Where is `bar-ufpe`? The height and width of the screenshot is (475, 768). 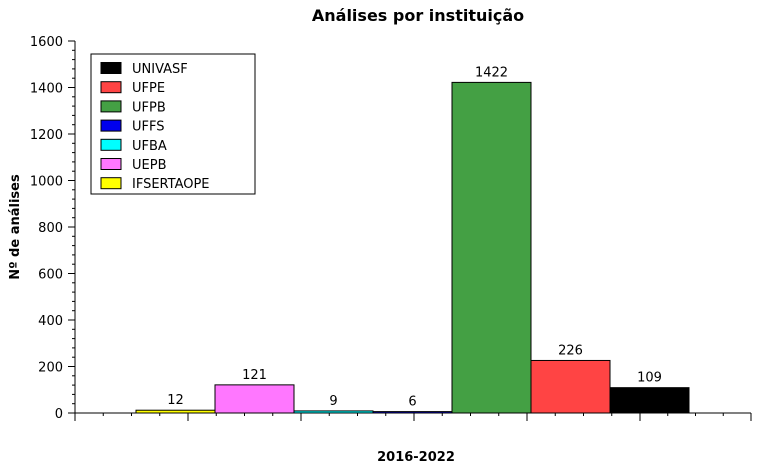 bar-ufpe is located at coordinates (570, 386).